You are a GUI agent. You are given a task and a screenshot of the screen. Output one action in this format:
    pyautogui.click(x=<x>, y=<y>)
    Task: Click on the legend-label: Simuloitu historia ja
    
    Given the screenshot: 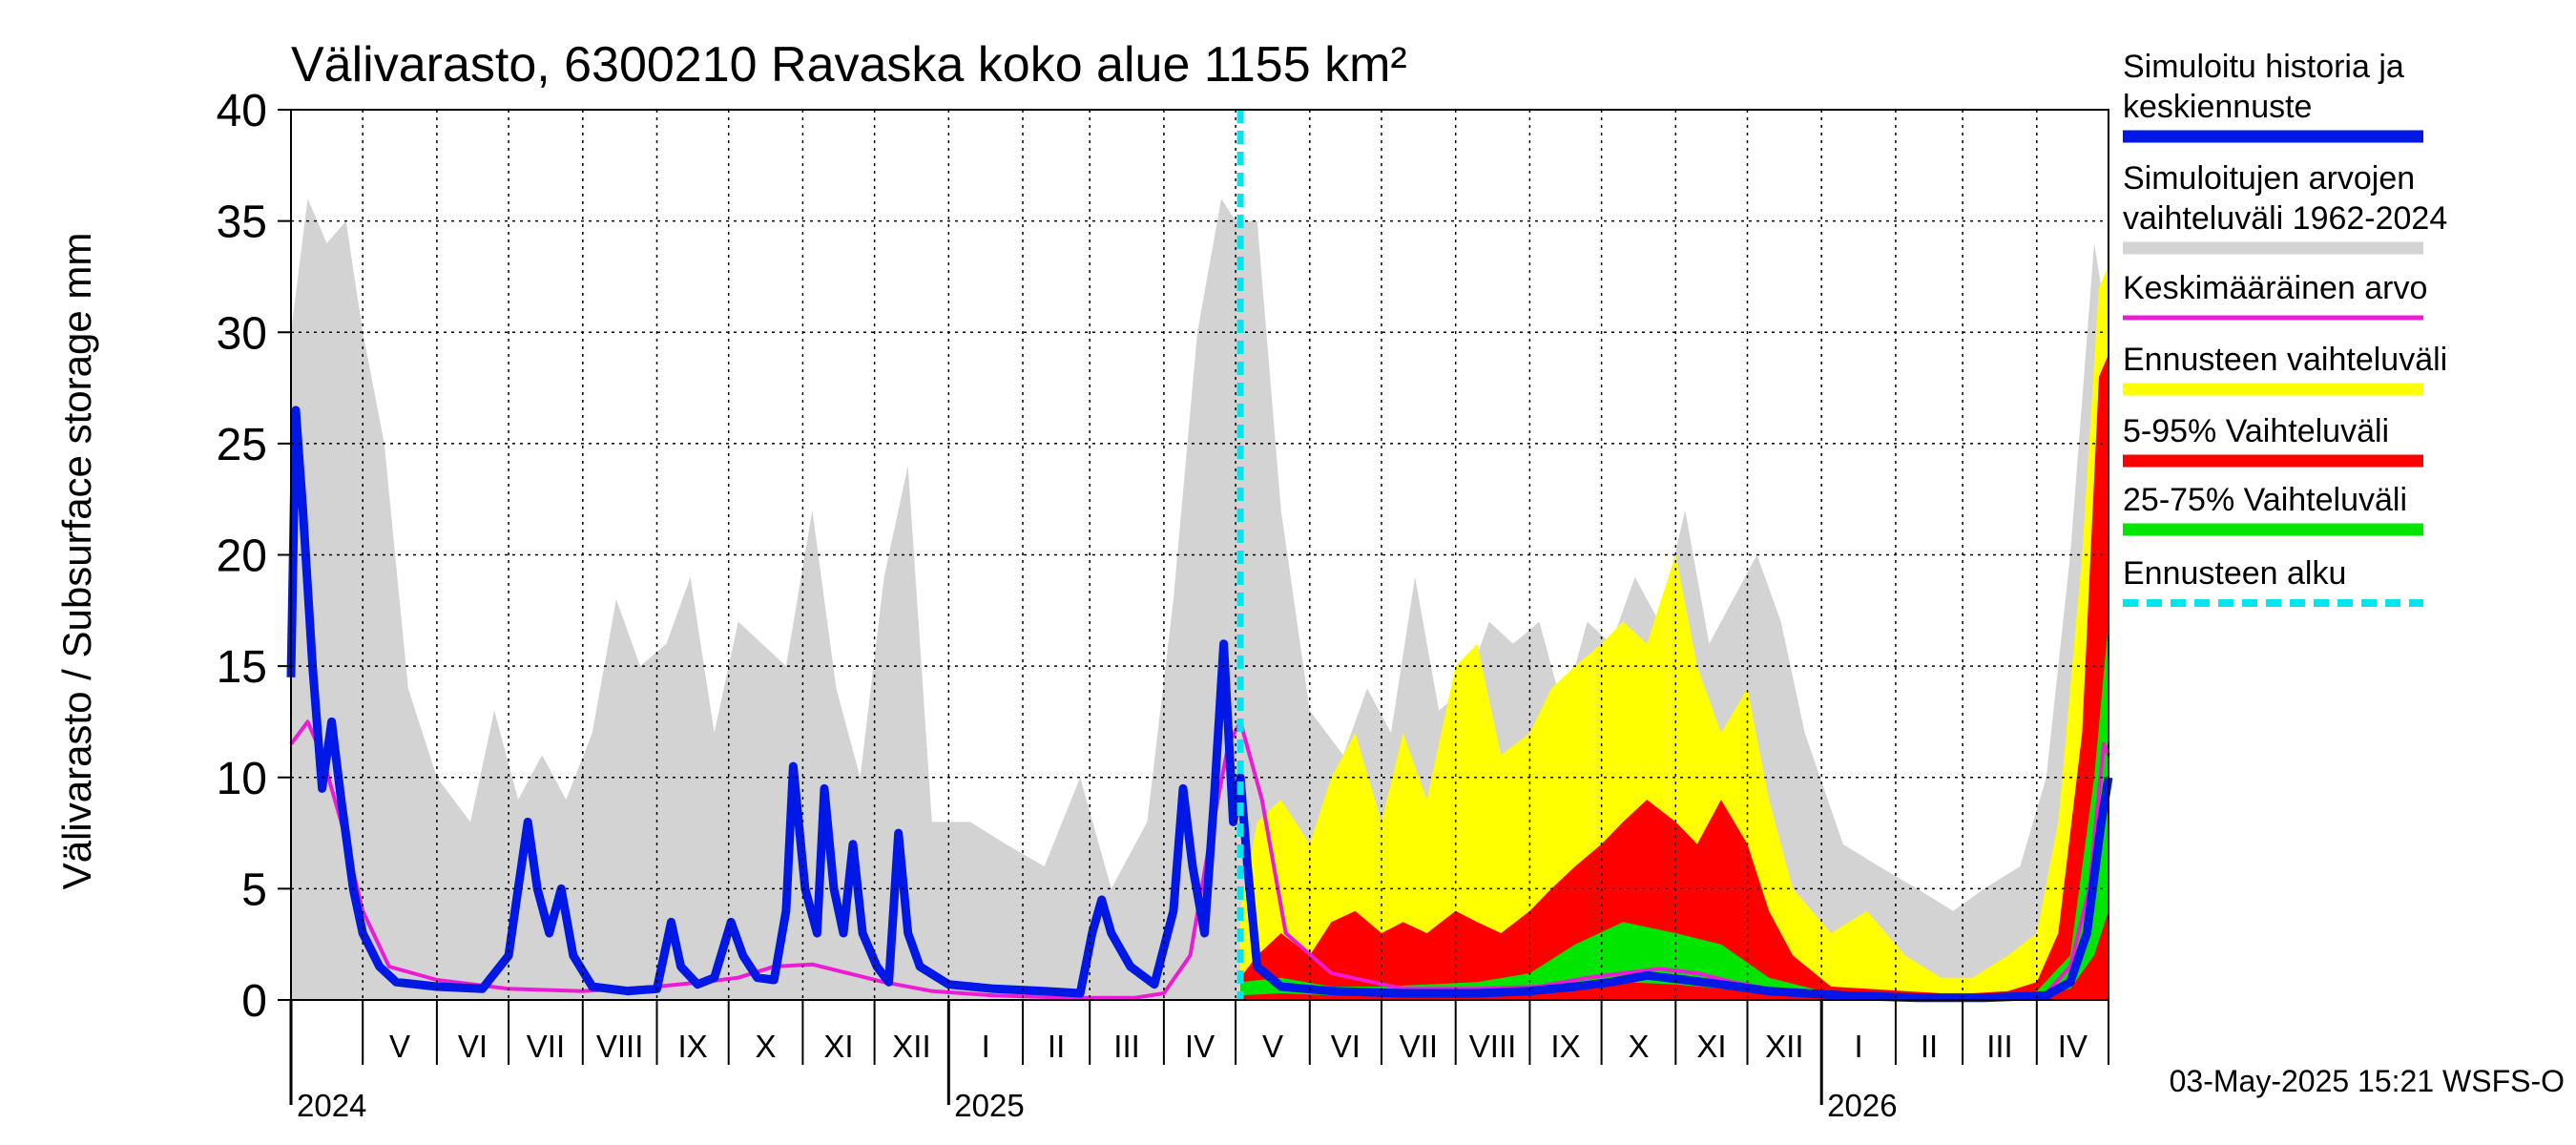 What is the action you would take?
    pyautogui.click(x=2263, y=67)
    